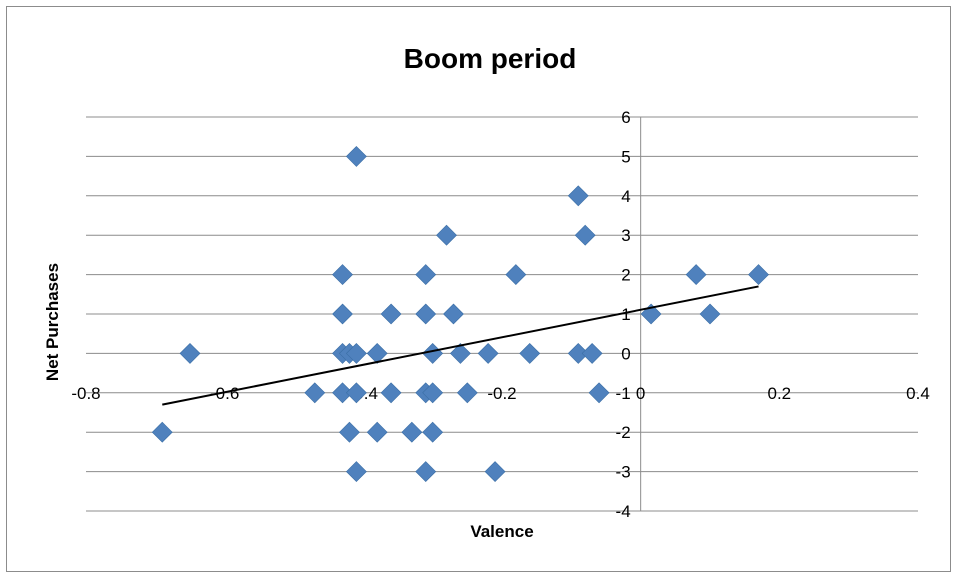 Image resolution: width=959 pixels, height=580 pixels. What do you see at coordinates (224, 393) in the screenshot?
I see `x-tick-label: -0.6` at bounding box center [224, 393].